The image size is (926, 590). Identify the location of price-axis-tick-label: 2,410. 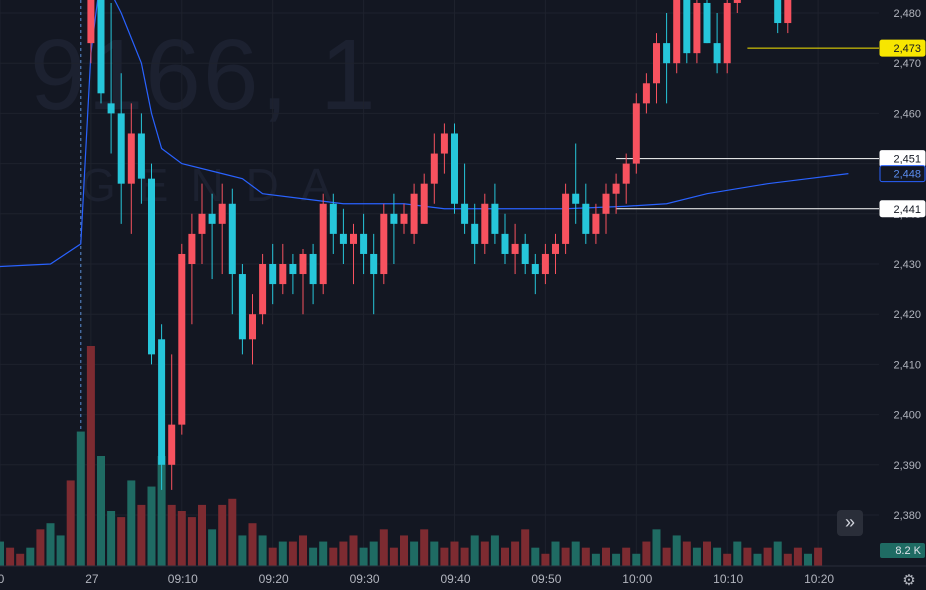
(907, 365).